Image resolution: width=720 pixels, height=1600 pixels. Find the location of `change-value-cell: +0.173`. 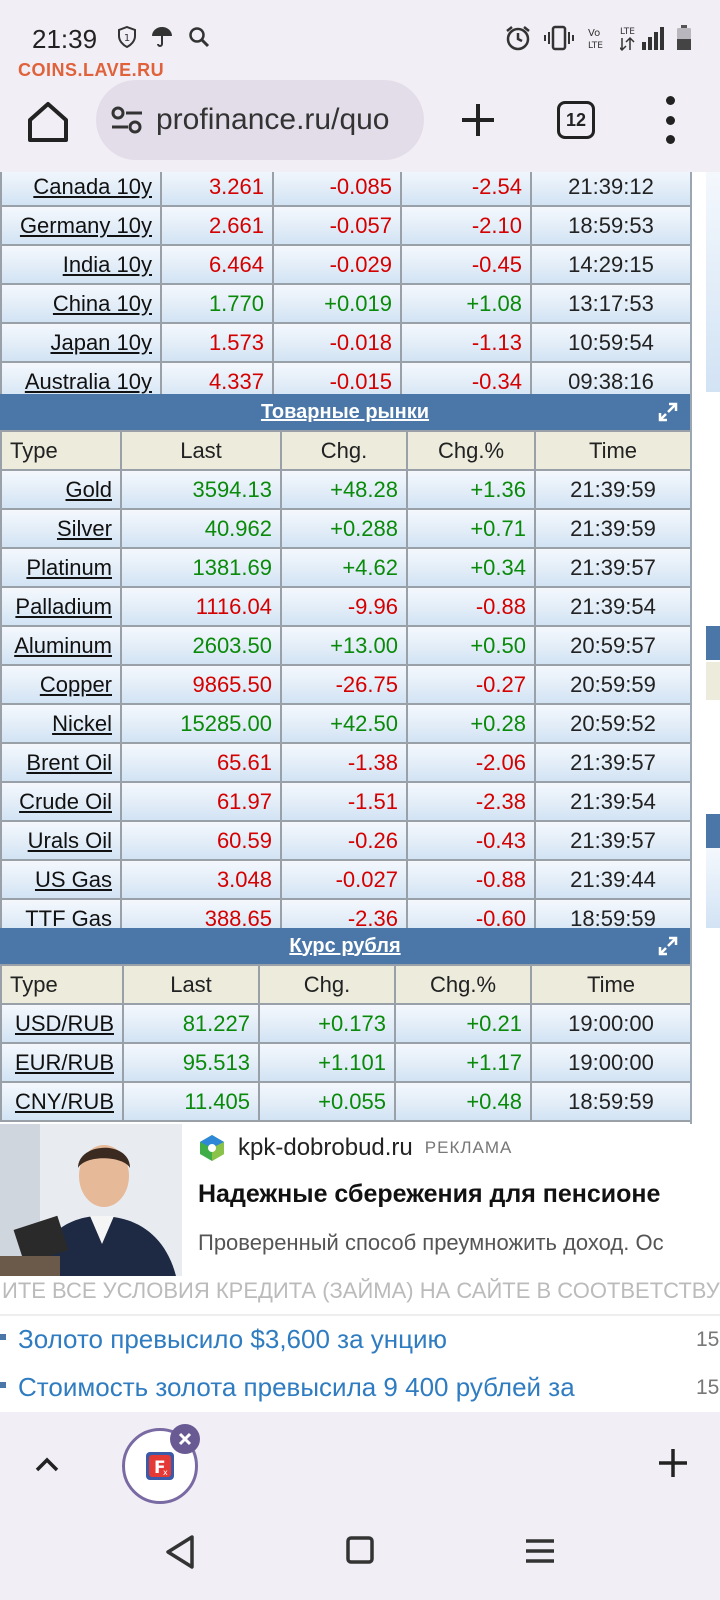

change-value-cell: +0.173 is located at coordinates (327, 1023).